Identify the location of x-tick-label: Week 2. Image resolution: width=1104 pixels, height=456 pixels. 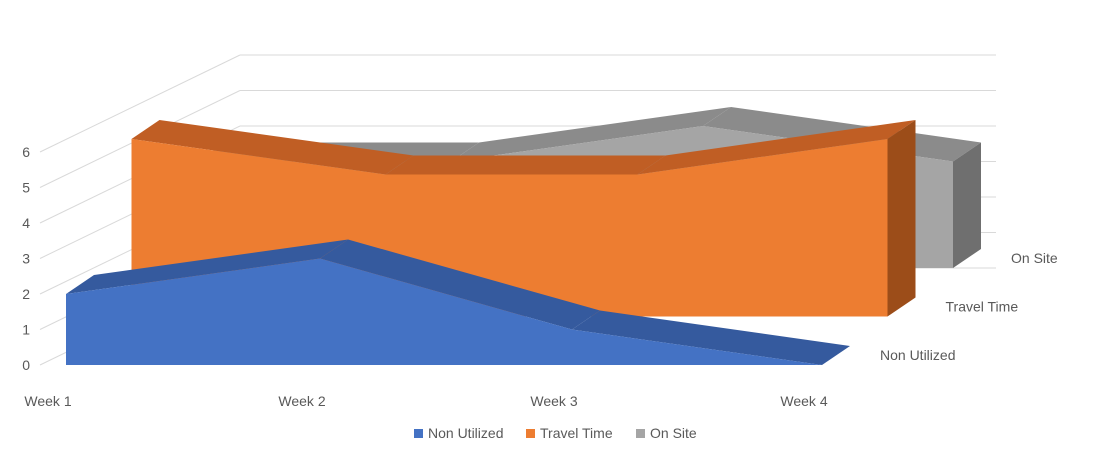
(301, 401).